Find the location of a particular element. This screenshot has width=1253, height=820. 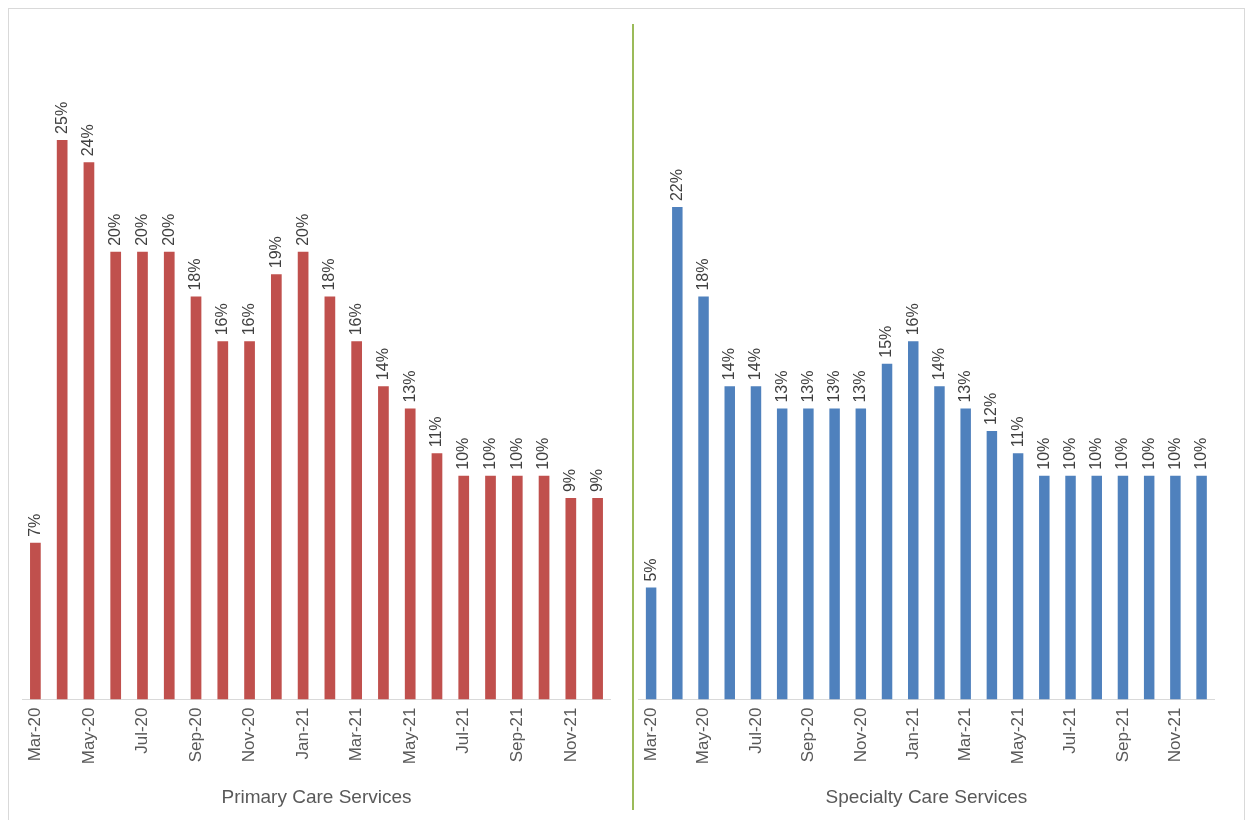

data-label: 25% is located at coordinates (61, 117).